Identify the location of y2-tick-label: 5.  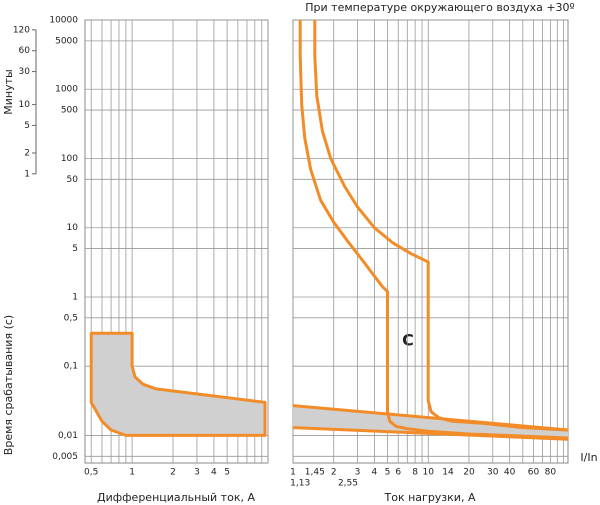
(27, 126).